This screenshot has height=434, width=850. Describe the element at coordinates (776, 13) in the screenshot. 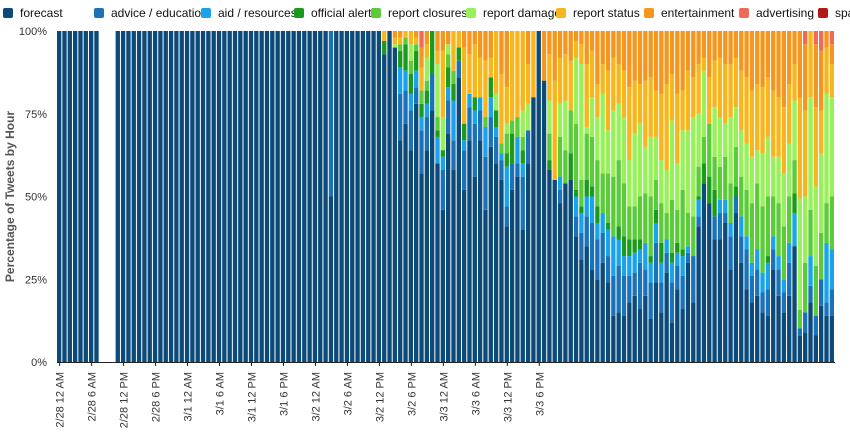

I see `legend-item: advertising` at that location.